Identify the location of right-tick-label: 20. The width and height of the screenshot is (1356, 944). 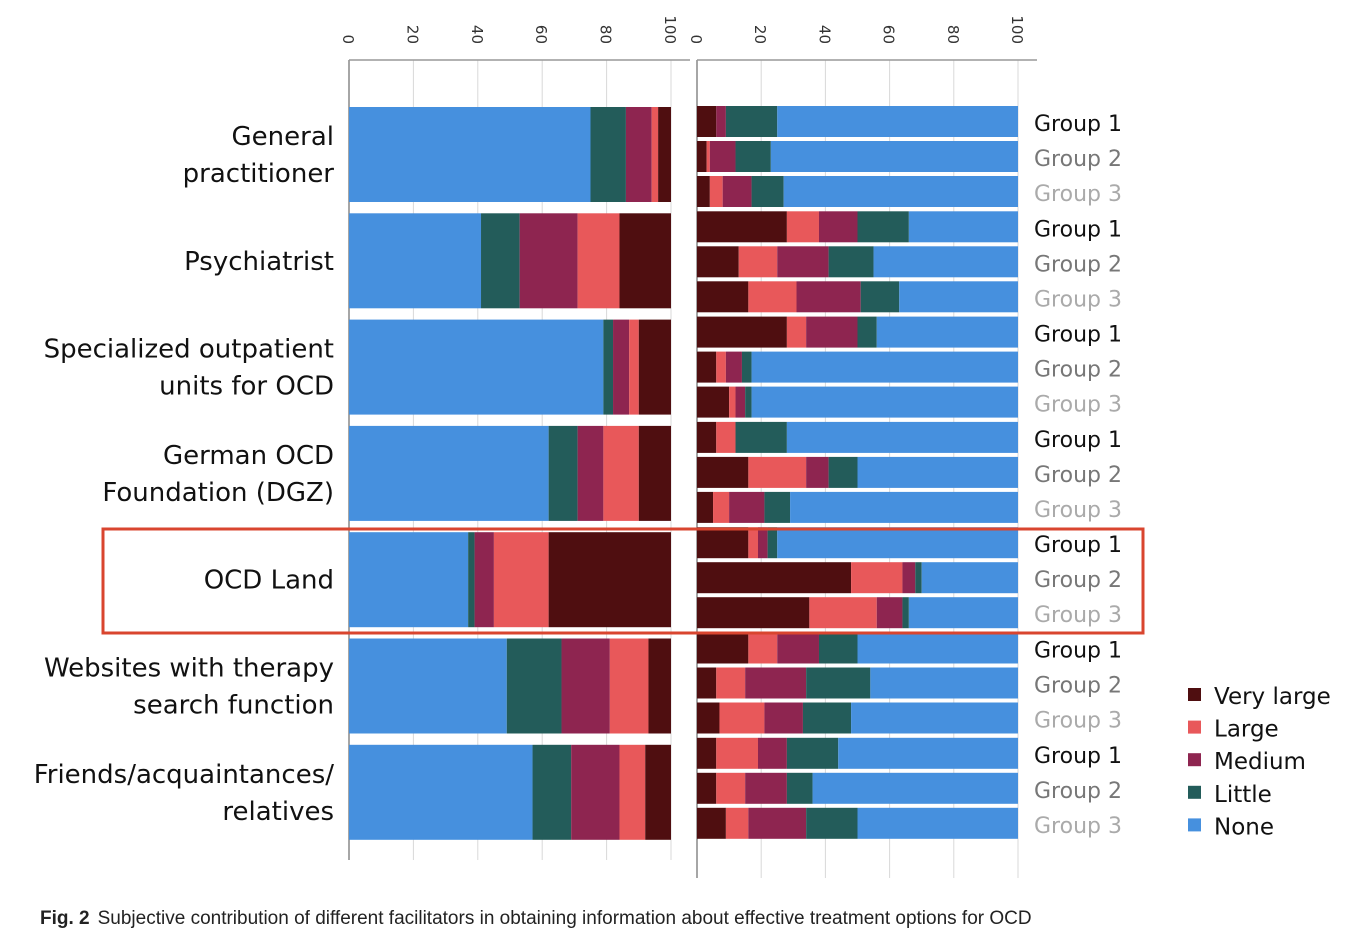
(760, 34).